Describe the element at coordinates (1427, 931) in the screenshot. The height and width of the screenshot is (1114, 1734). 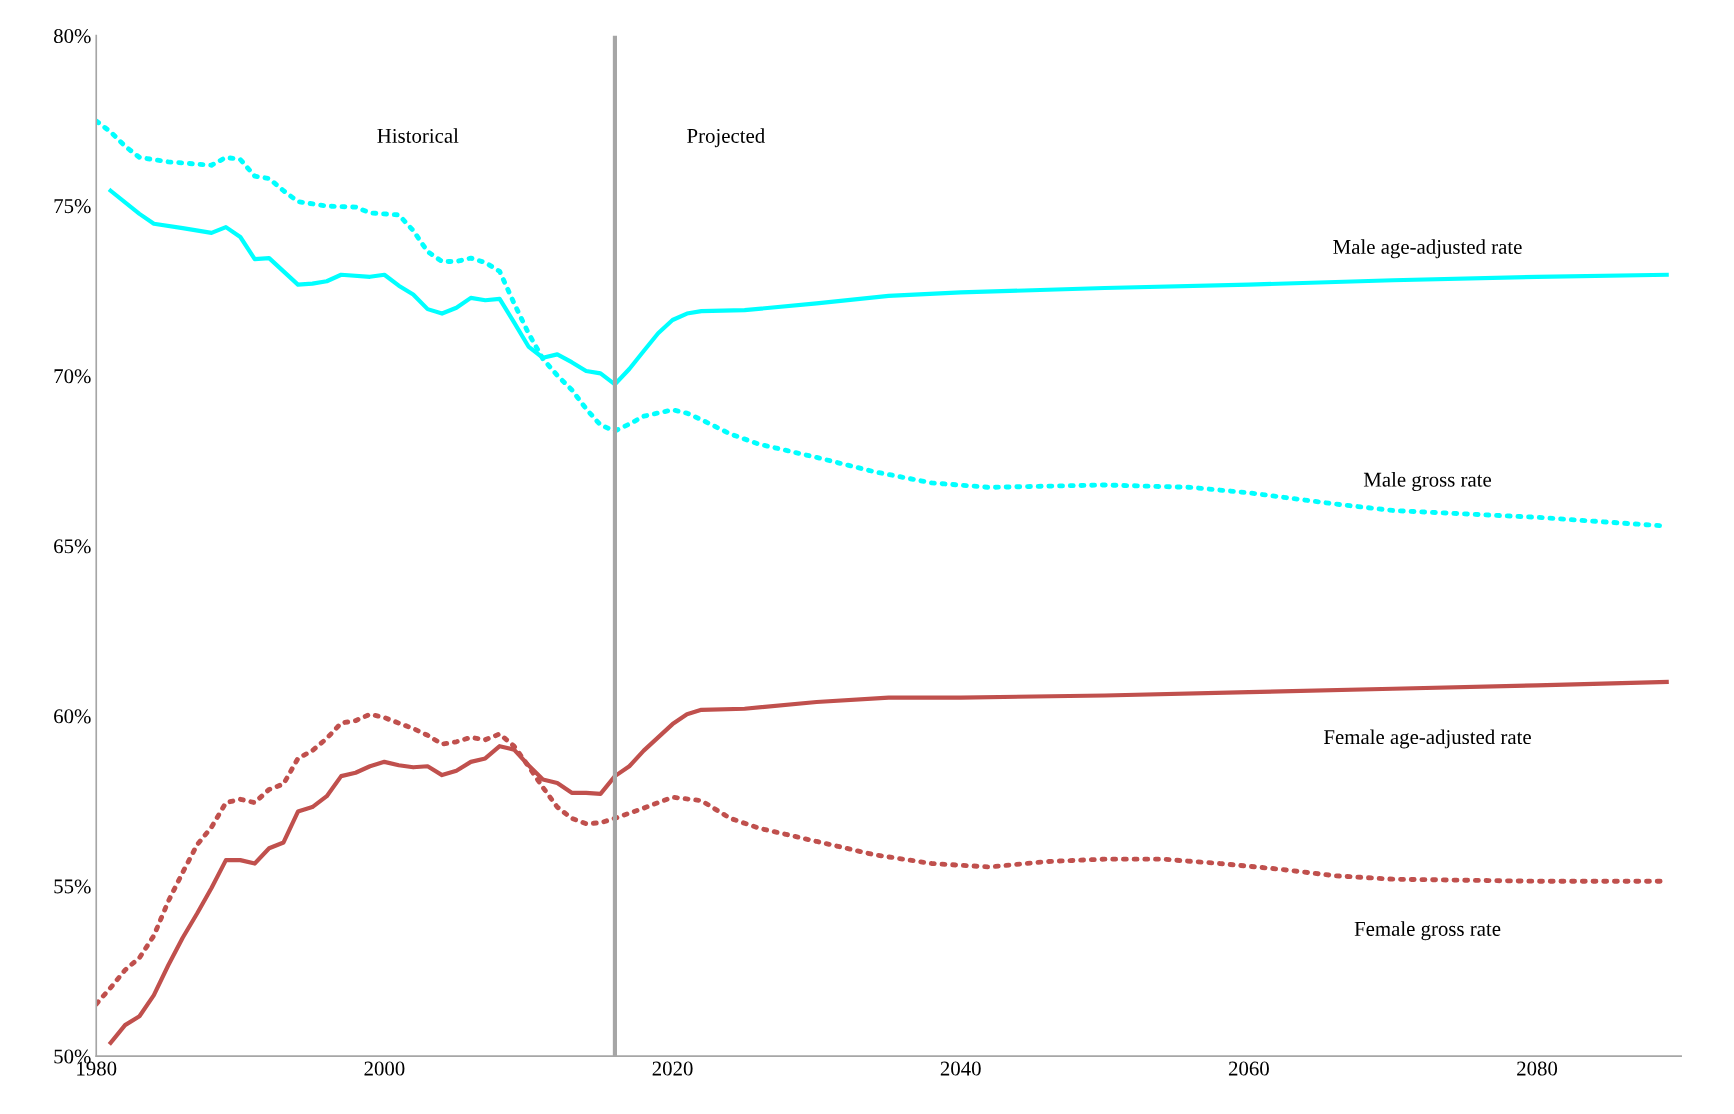
I see `series-label: Female gross rate` at that location.